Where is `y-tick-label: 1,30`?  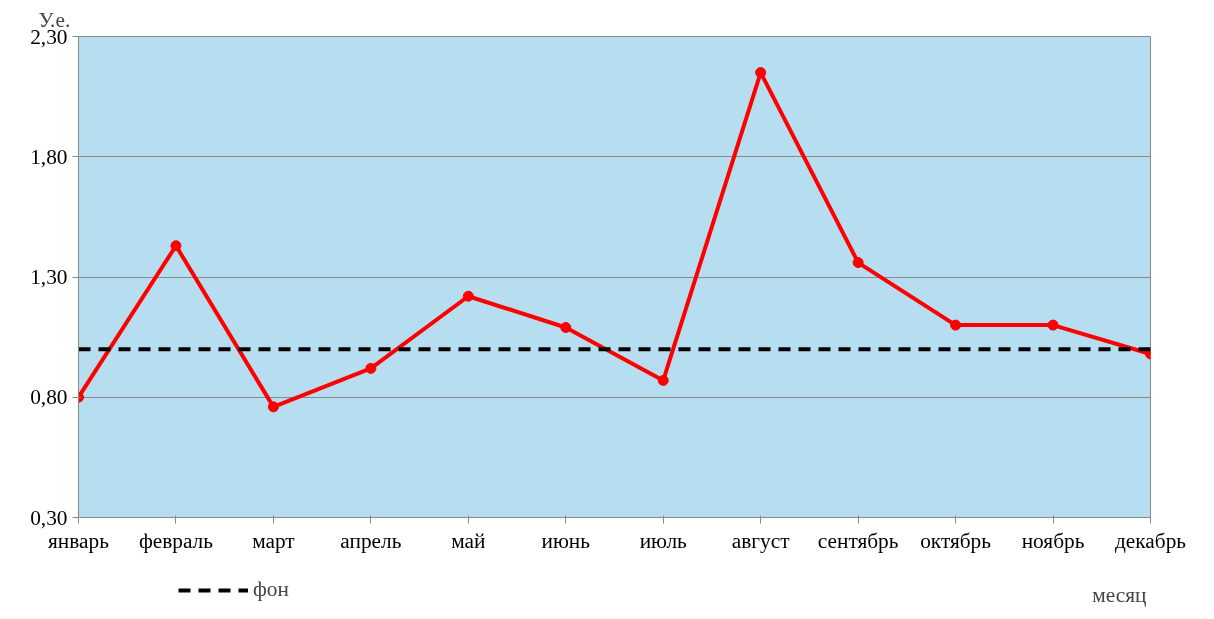 y-tick-label: 1,30 is located at coordinates (49, 277).